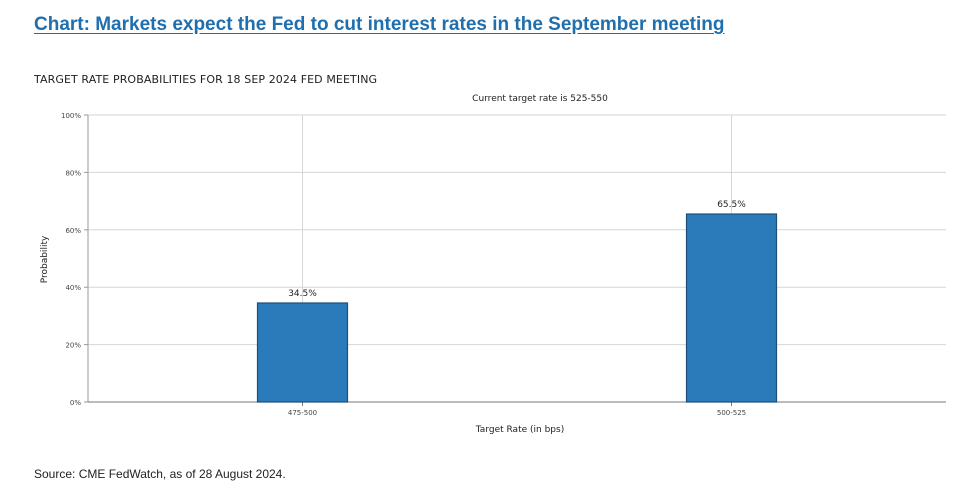 Image resolution: width=979 pixels, height=494 pixels. I want to click on y-tick-label: 100%, so click(71, 116).